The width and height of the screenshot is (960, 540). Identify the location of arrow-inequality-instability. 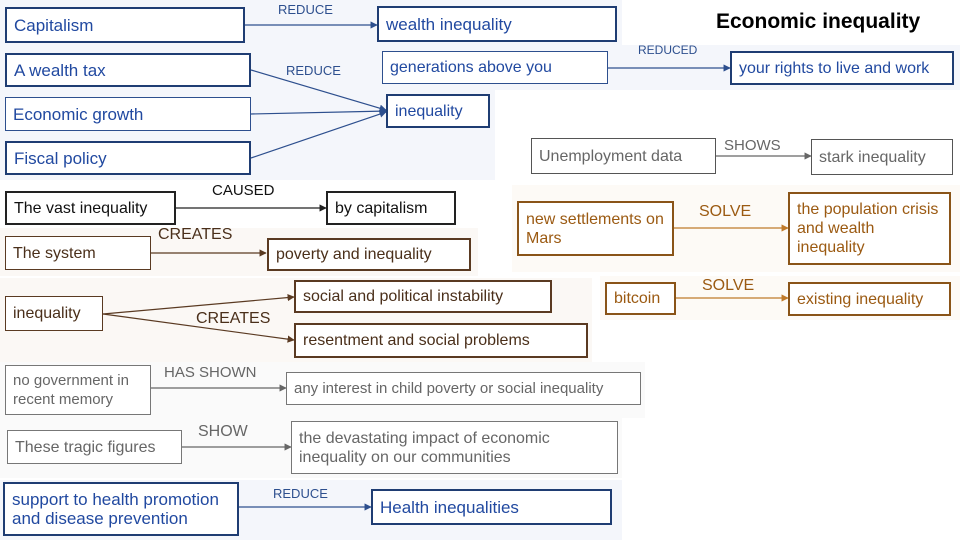
(198, 304).